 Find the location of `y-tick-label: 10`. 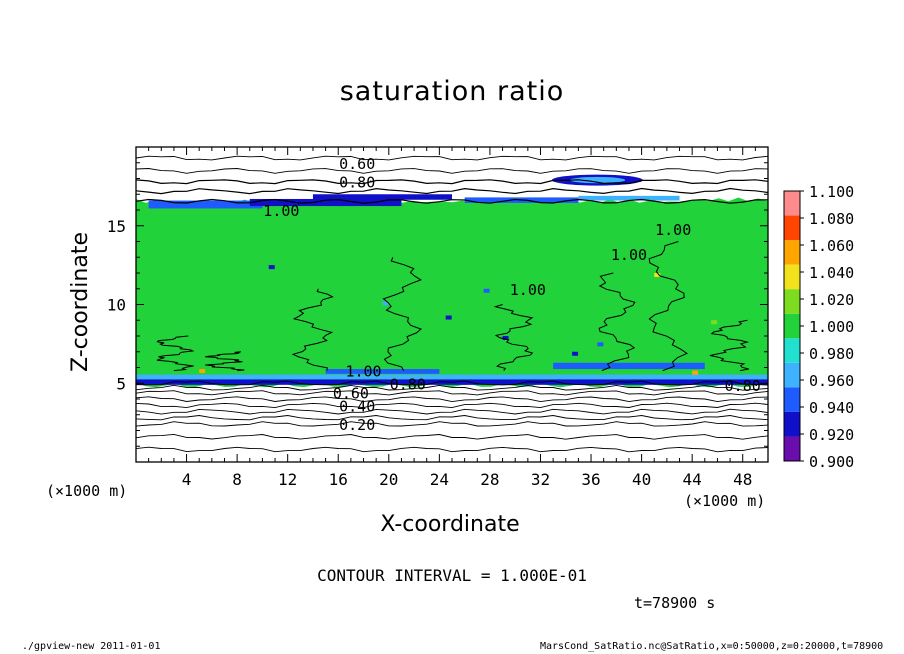

y-tick-label: 10 is located at coordinates (116, 305).